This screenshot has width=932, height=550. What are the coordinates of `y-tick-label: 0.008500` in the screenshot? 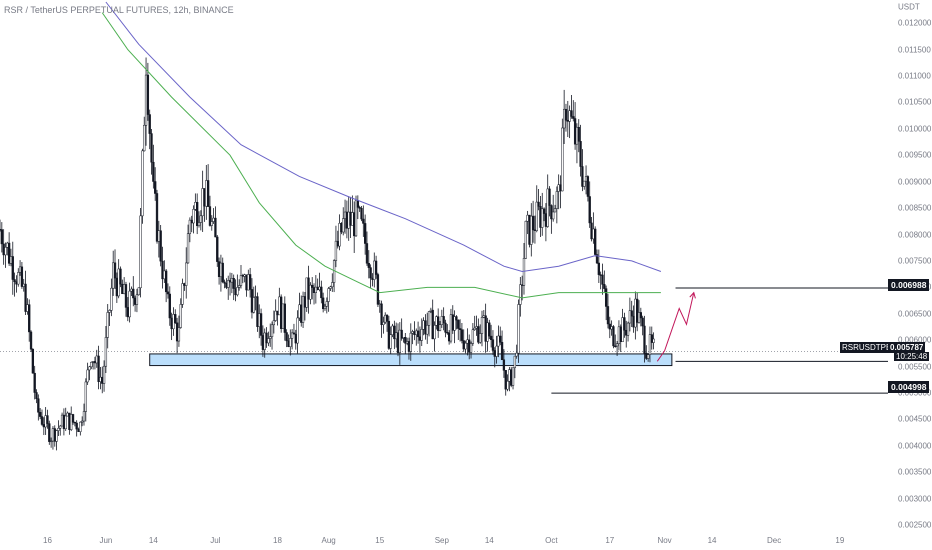 It's located at (915, 208).